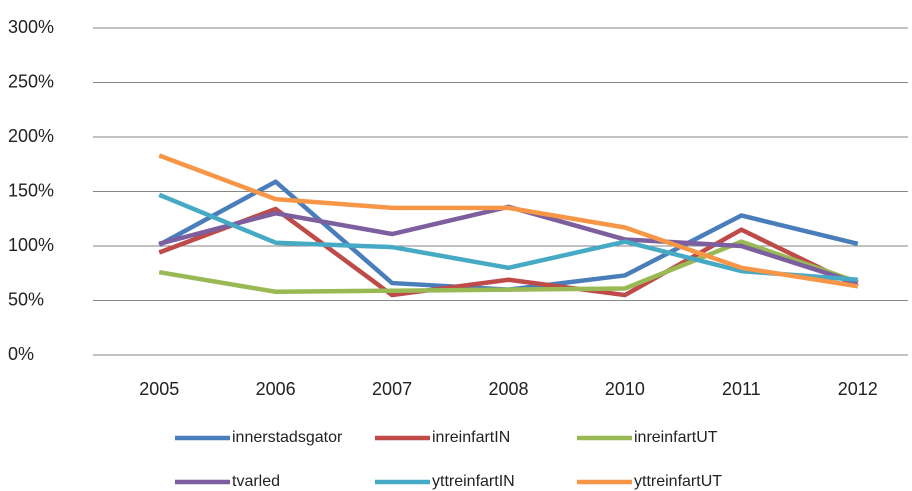 This screenshot has width=912, height=491. I want to click on x-tick-label: 2007, so click(392, 389).